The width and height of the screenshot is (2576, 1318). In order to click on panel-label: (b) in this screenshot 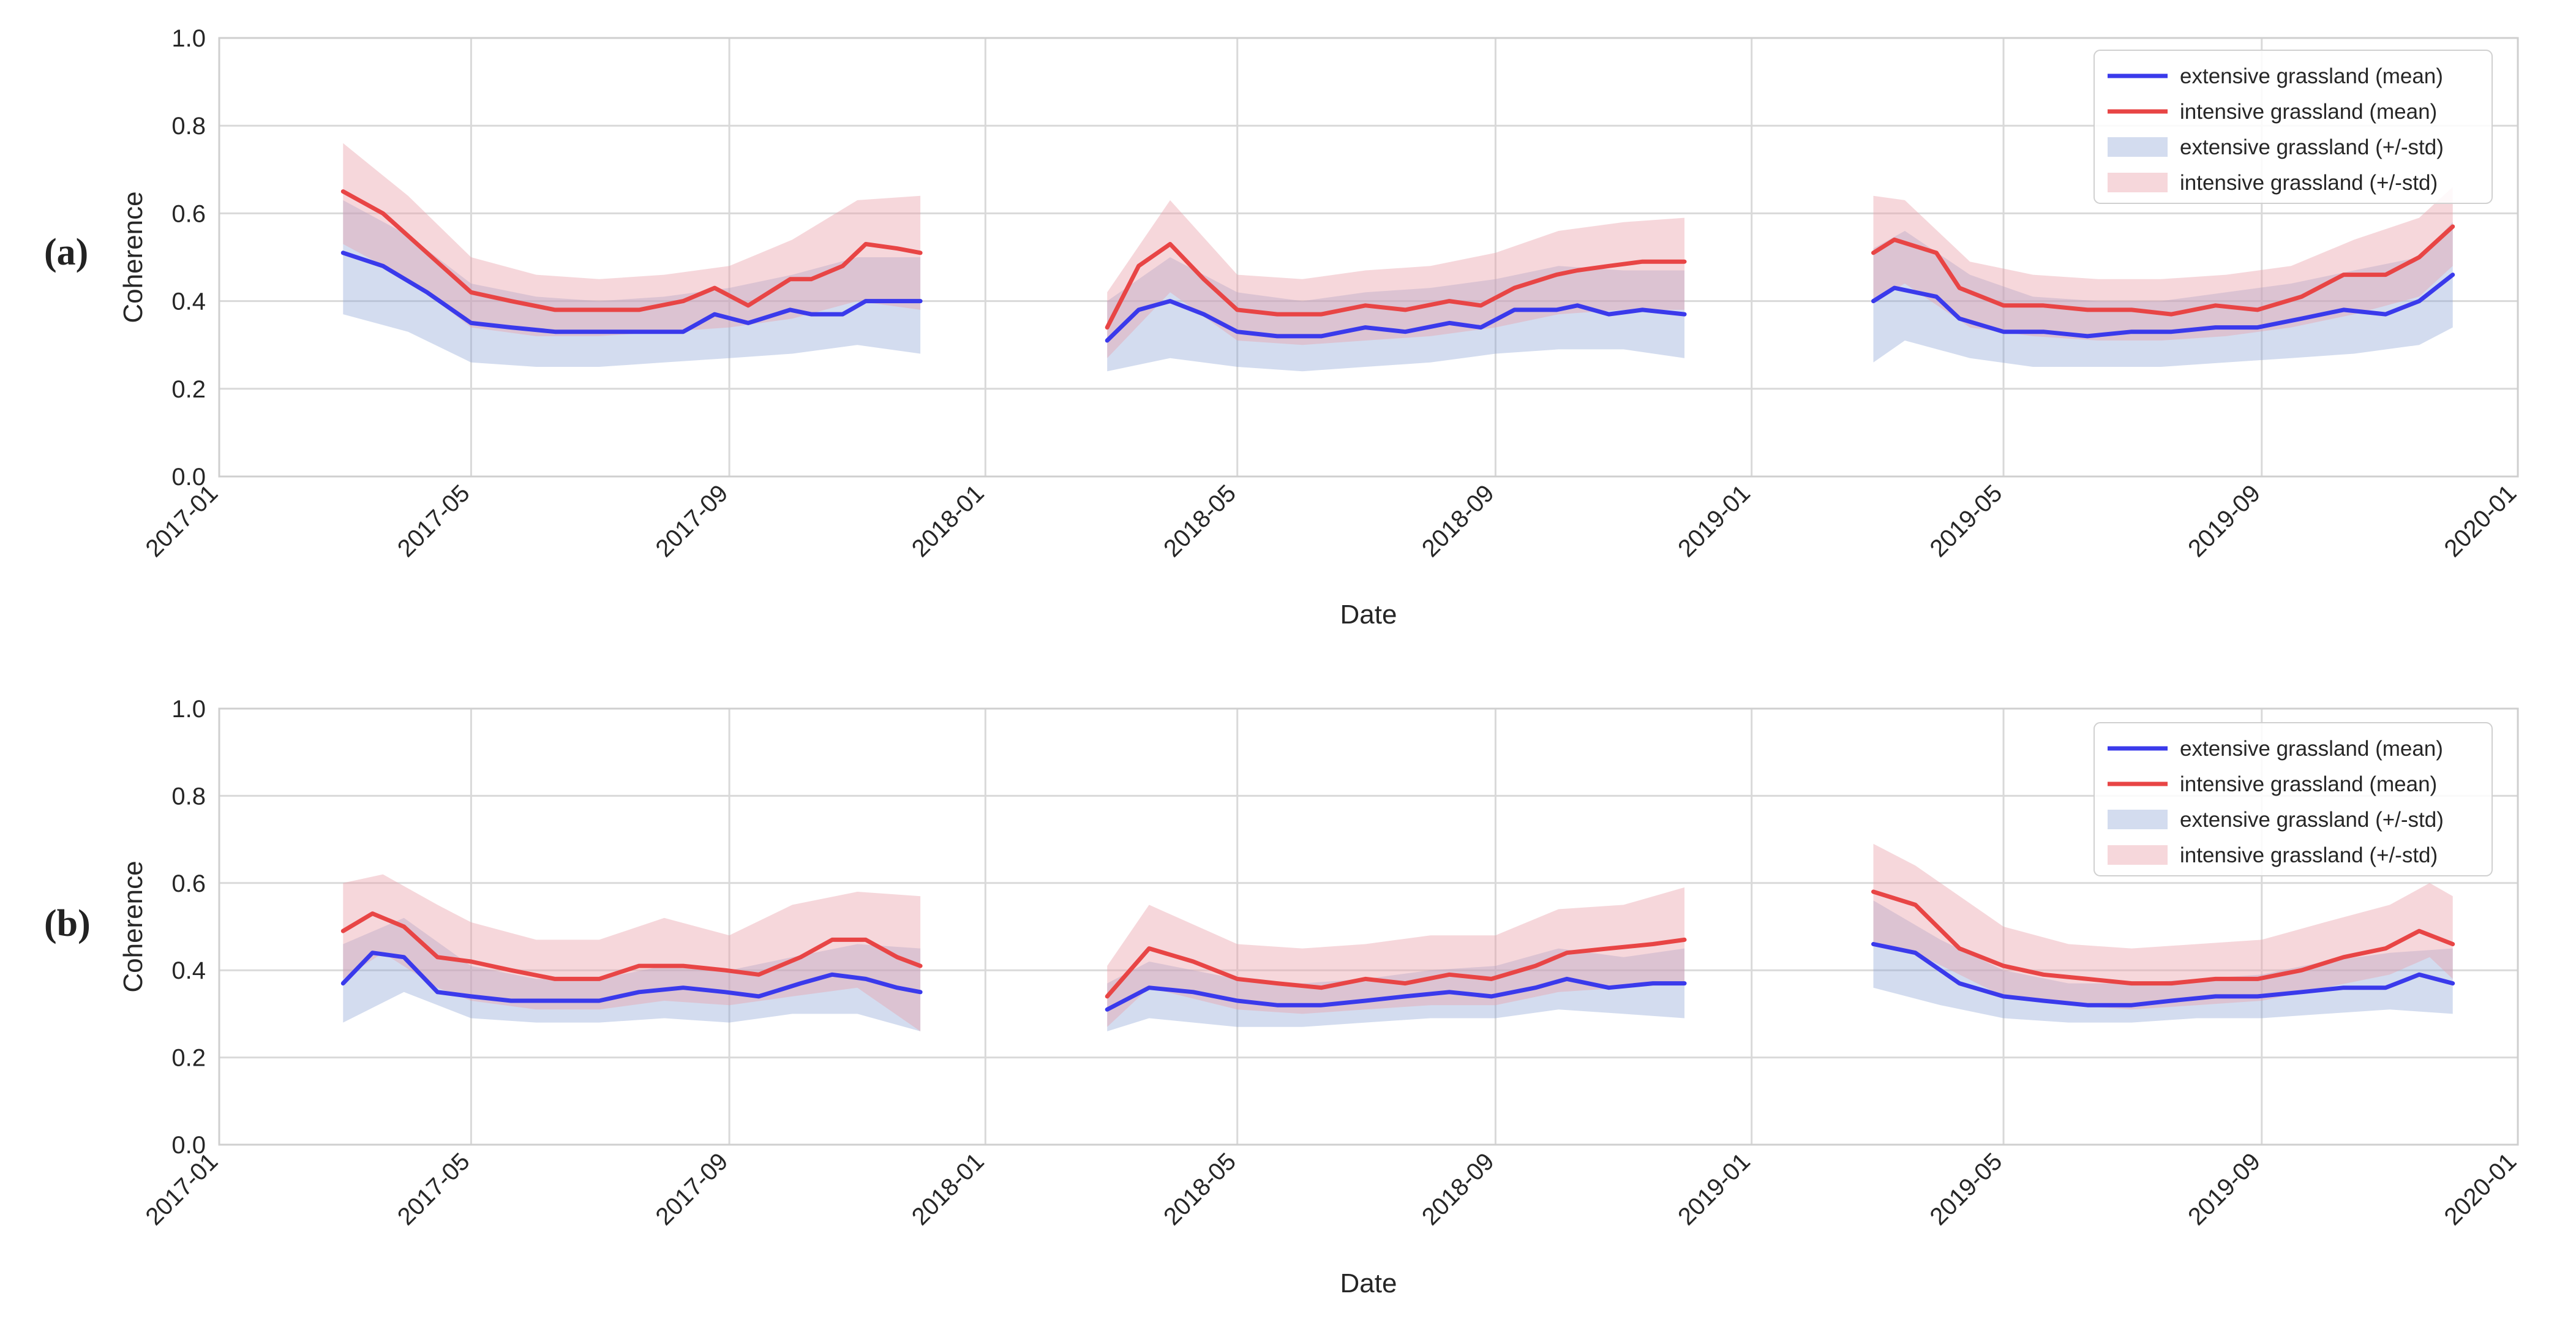, I will do `click(67, 923)`.